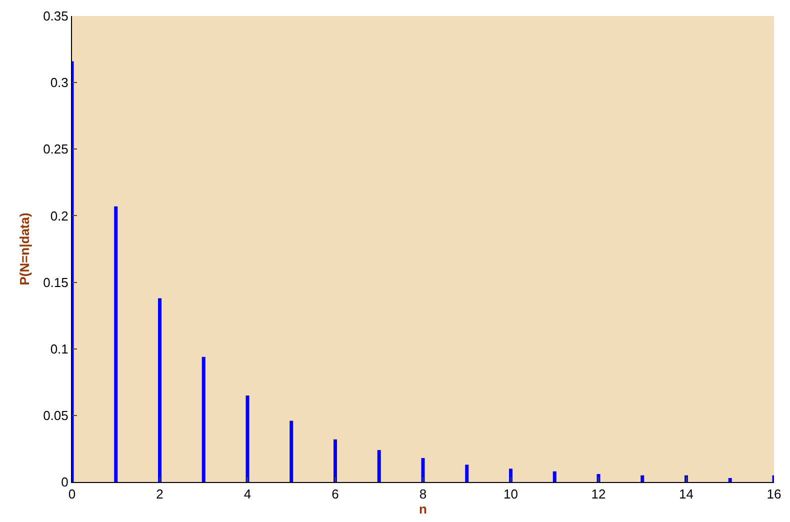 Image resolution: width=790 pixels, height=522 pixels. What do you see at coordinates (423, 509) in the screenshot?
I see `x-axis-title: n` at bounding box center [423, 509].